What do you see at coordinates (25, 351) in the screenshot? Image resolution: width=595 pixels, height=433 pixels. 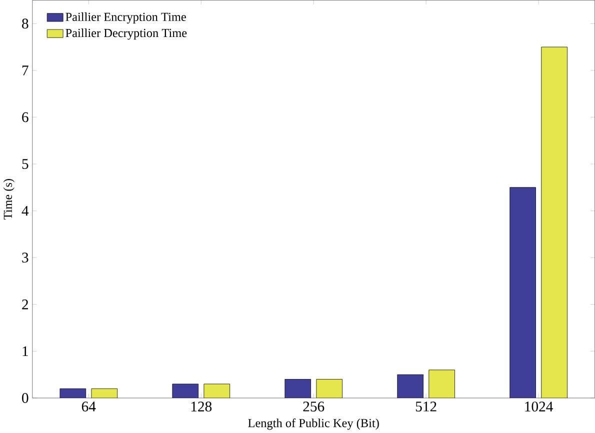 I see `y-tick-label: 1` at bounding box center [25, 351].